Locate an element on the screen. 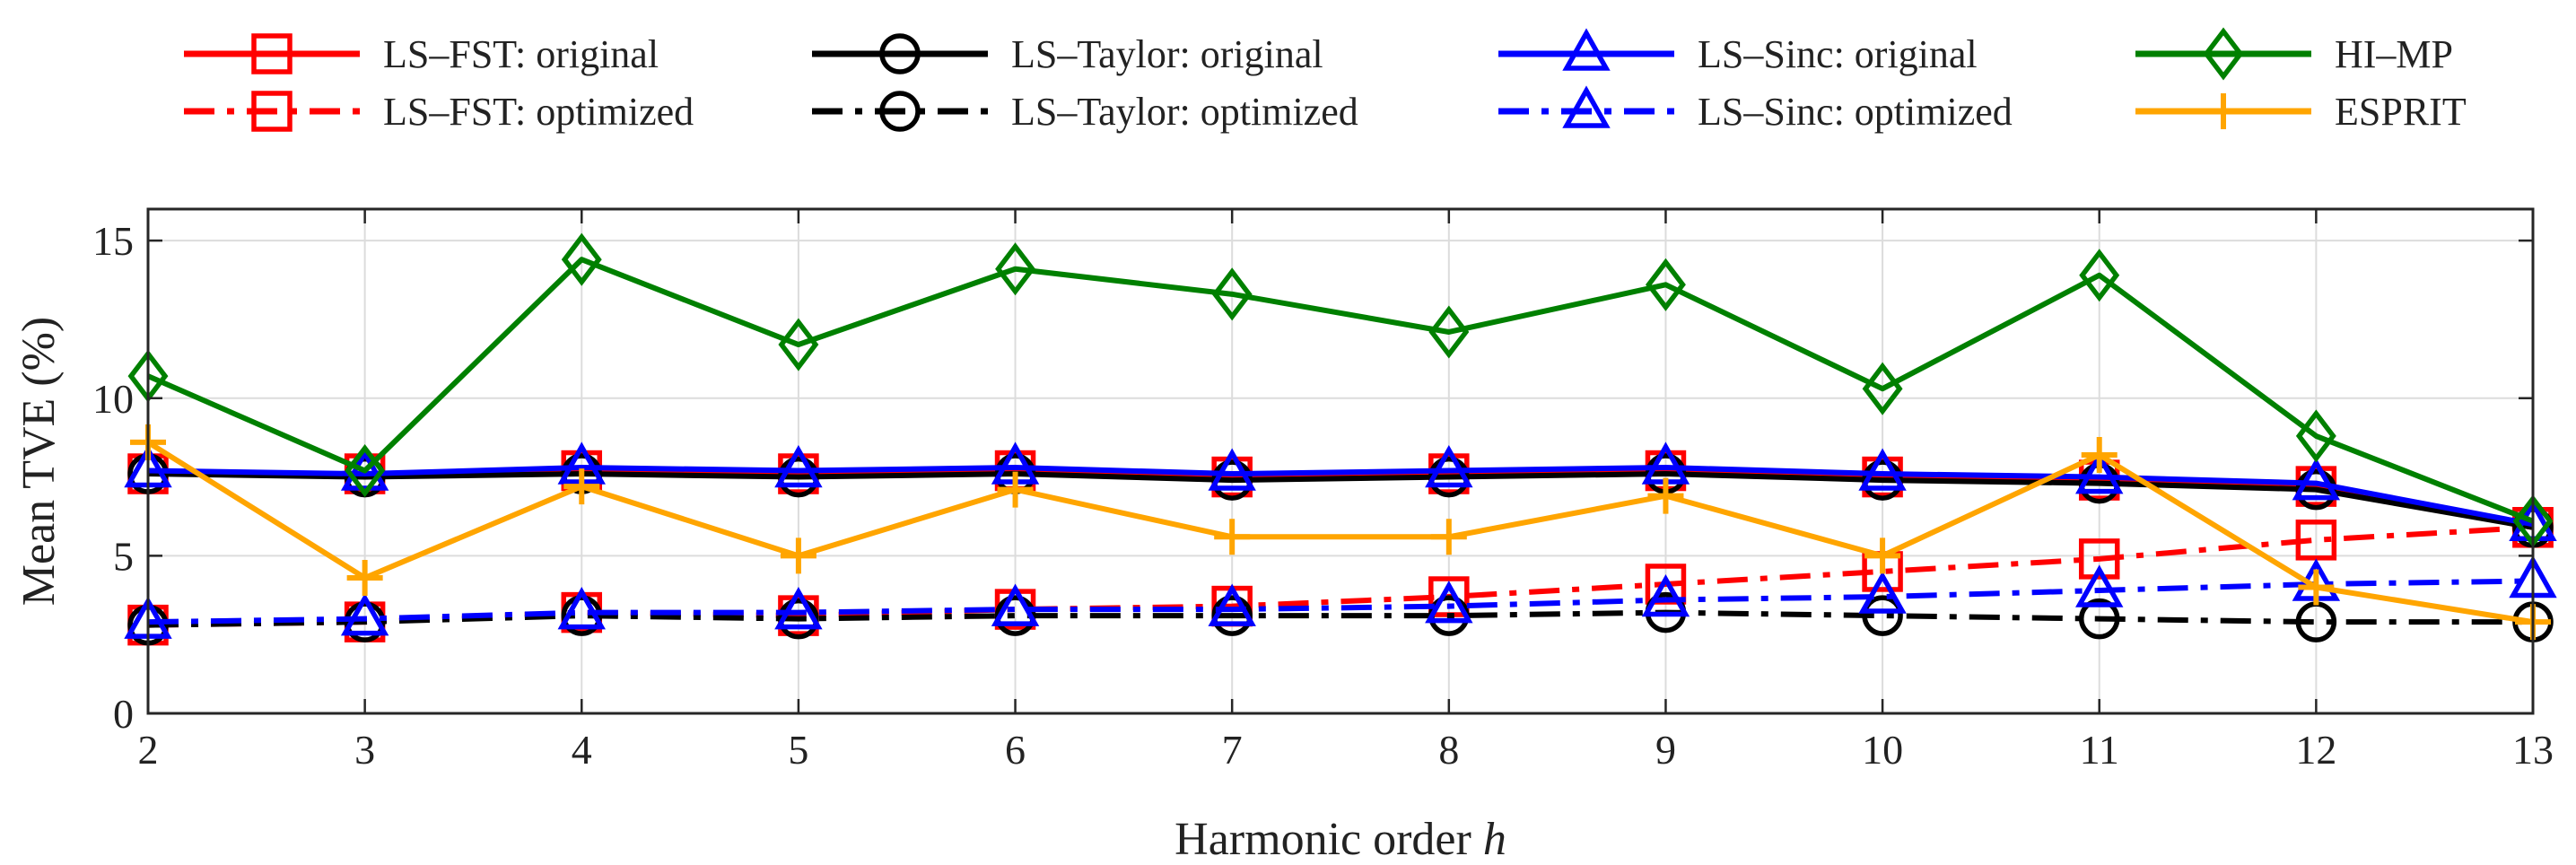  y-axis-label: Mean TVE (%) is located at coordinates (39, 462).